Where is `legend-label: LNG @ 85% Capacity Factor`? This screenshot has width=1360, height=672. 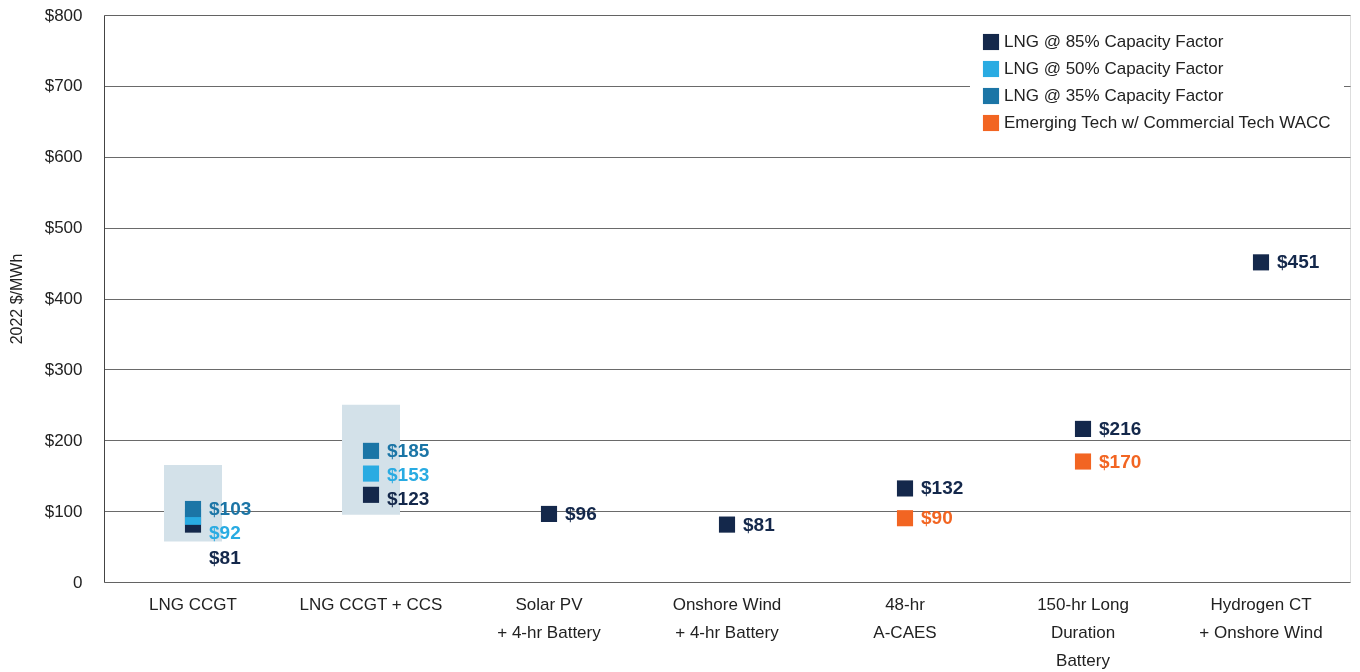 legend-label: LNG @ 85% Capacity Factor is located at coordinates (1114, 41).